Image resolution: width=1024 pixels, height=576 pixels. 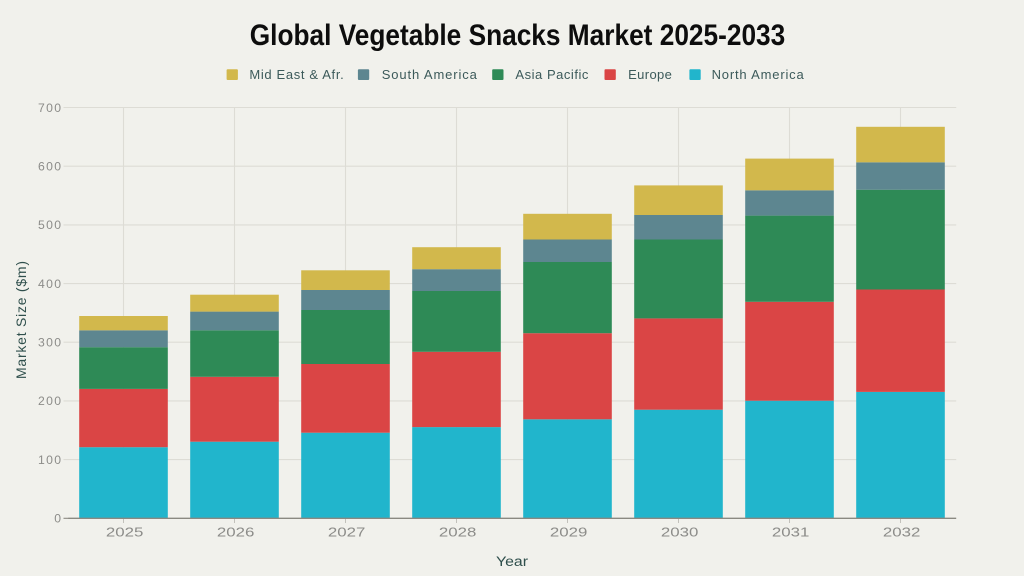 What do you see at coordinates (125, 533) in the screenshot?
I see `svg-text: 2025` at bounding box center [125, 533].